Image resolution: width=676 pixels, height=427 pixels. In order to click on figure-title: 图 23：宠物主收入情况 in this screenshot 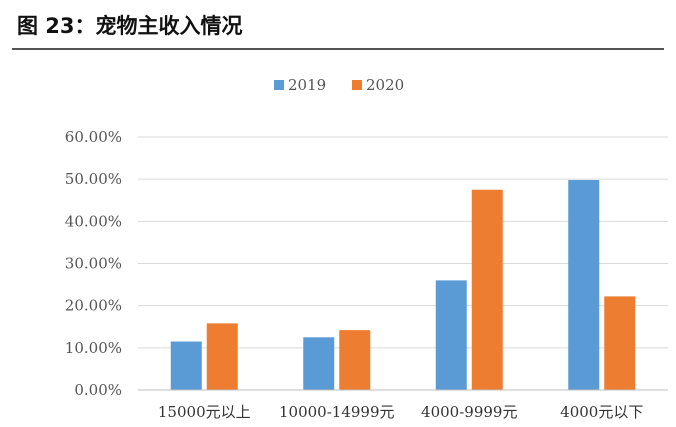, I will do `click(130, 26)`.